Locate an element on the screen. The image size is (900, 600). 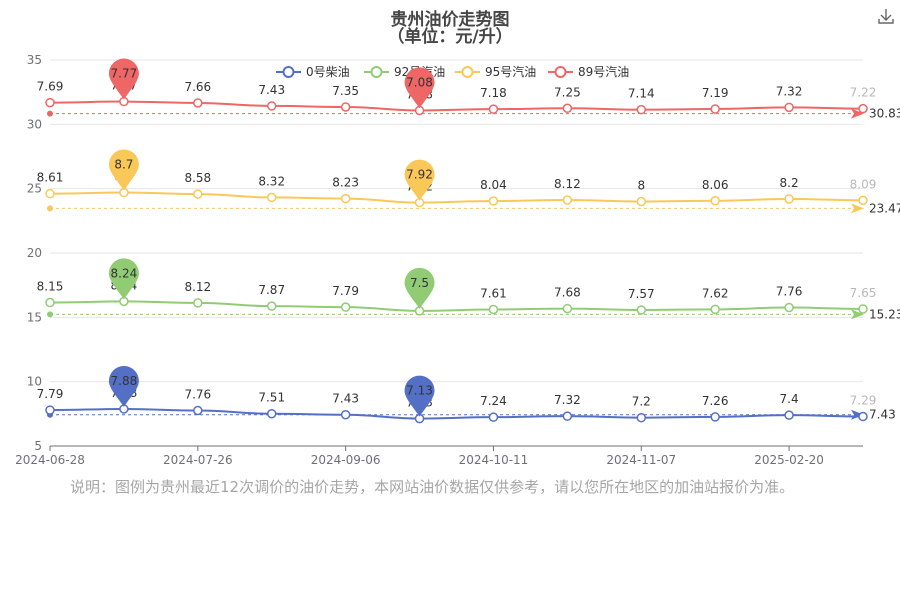
download-icon is located at coordinates (886, 16).